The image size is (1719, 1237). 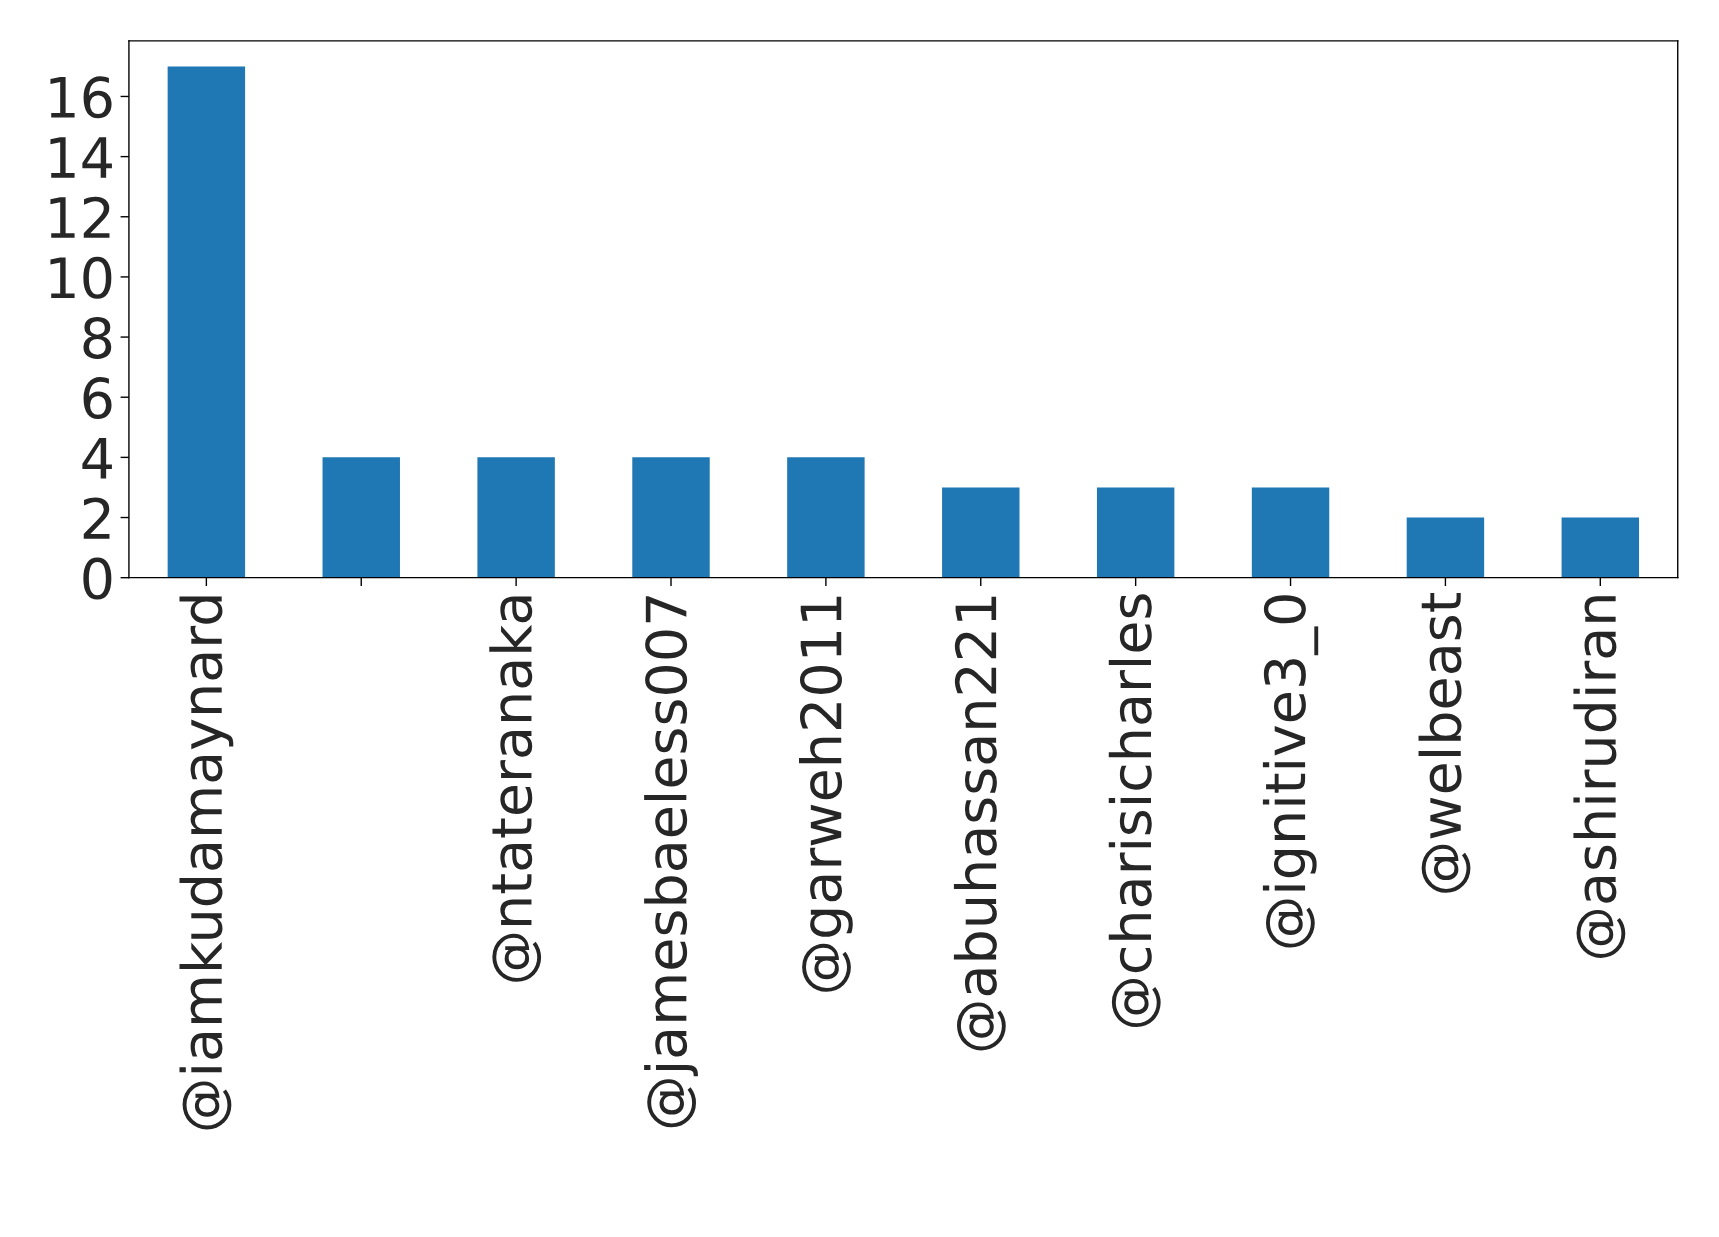 I want to click on x-tick-label: @jamesbaeless007, so click(x=671, y=862).